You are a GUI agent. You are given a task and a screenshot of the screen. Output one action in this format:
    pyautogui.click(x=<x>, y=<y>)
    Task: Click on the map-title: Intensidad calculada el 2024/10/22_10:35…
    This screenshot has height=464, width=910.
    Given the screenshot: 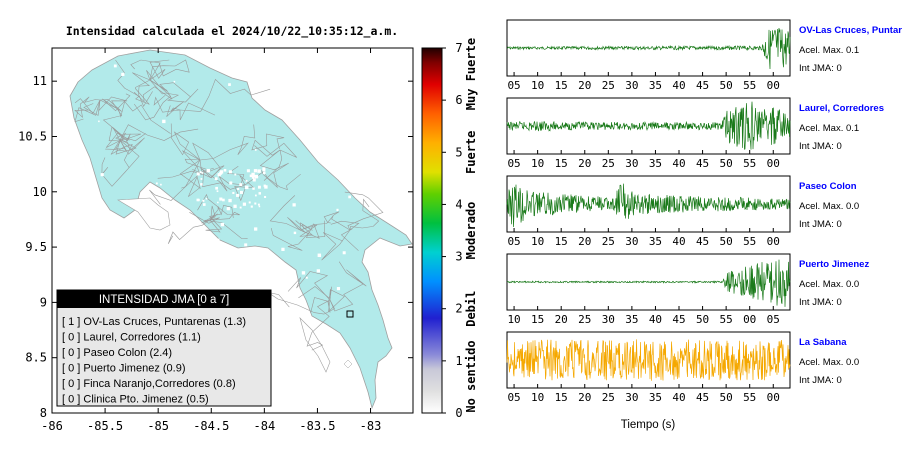 What is the action you would take?
    pyautogui.click(x=232, y=31)
    